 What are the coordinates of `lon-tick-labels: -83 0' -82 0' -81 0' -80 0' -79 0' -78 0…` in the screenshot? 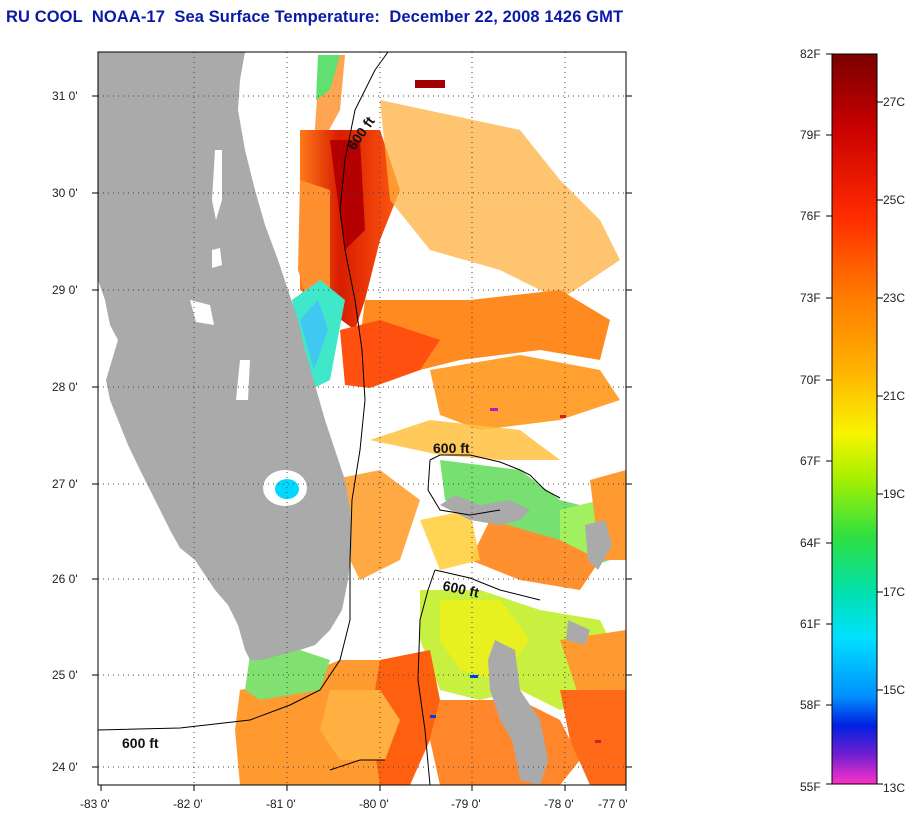 It's located at (354, 804).